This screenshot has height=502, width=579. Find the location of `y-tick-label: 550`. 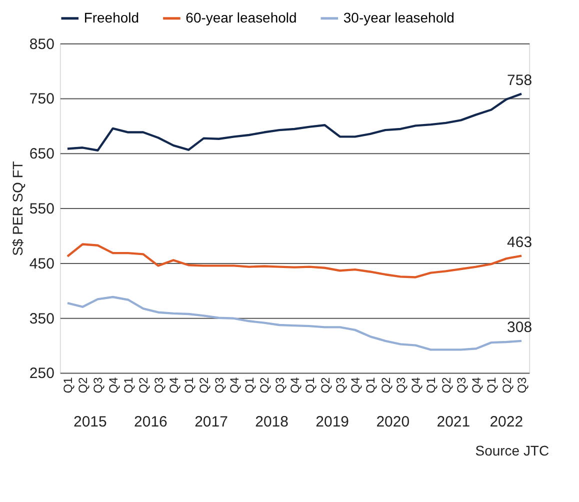

y-tick-label: 550 is located at coordinates (41, 209).